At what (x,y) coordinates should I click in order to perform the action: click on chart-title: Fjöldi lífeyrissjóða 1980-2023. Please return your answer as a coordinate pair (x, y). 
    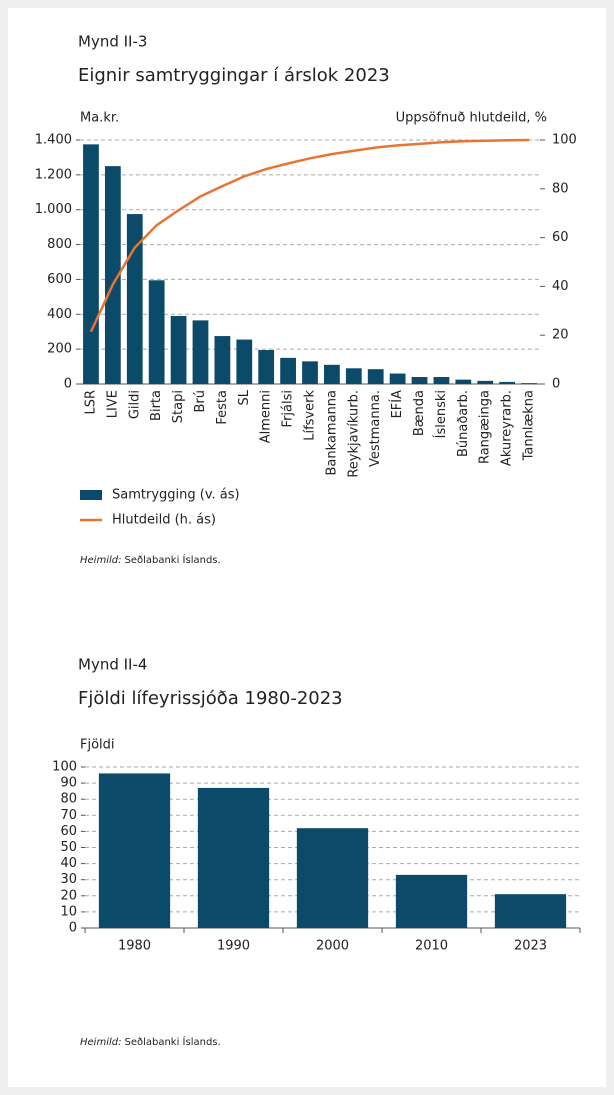
    Looking at the image, I should click on (210, 698).